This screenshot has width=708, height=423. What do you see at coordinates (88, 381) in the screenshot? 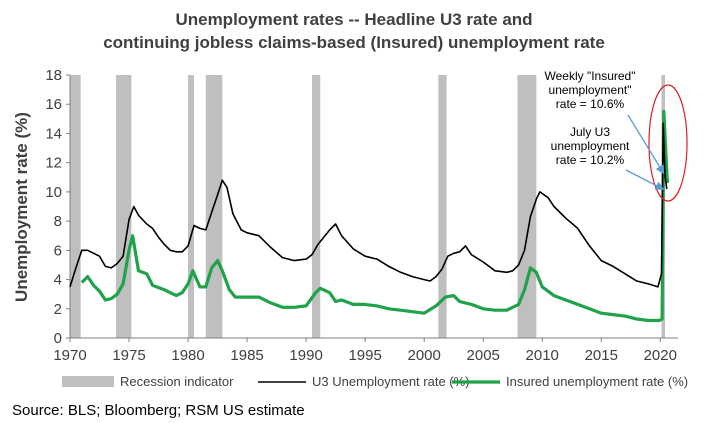
I see `legend-swatch-recession` at bounding box center [88, 381].